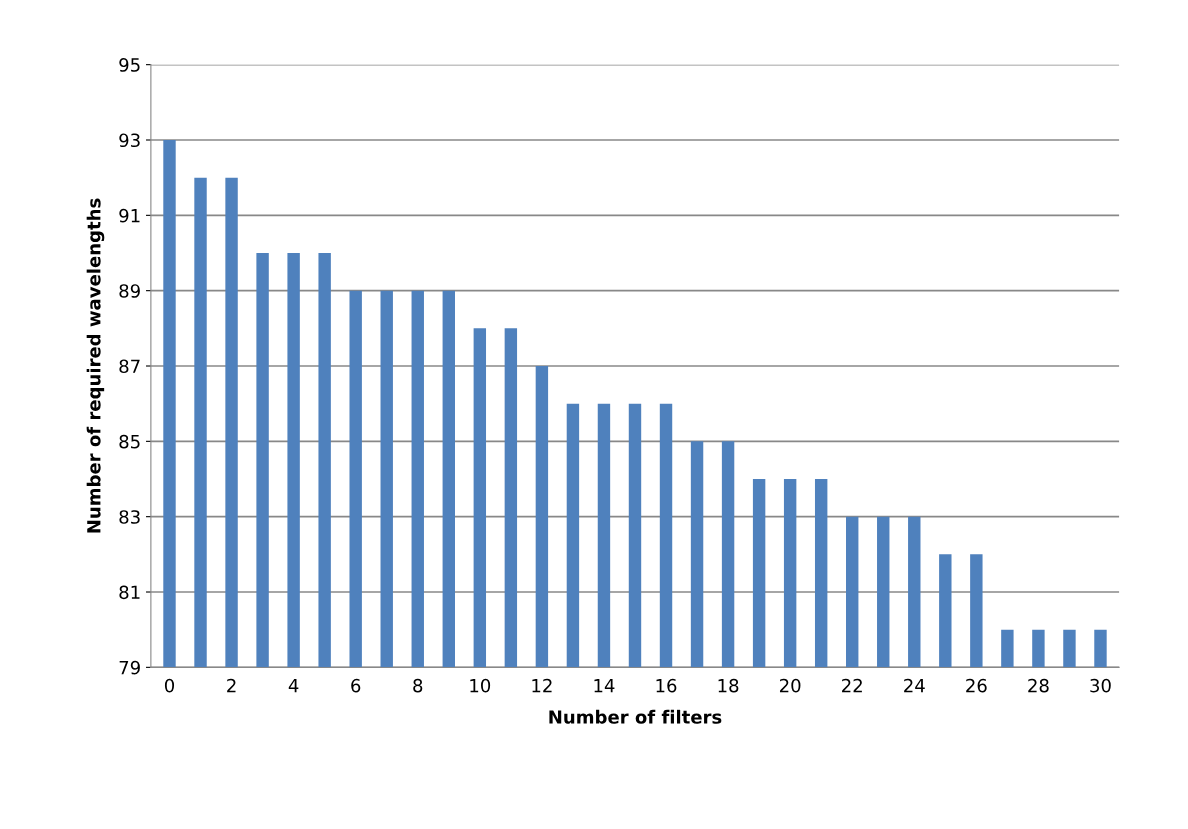 The height and width of the screenshot is (829, 1188). I want to click on x-tick-label: 22, so click(852, 685).